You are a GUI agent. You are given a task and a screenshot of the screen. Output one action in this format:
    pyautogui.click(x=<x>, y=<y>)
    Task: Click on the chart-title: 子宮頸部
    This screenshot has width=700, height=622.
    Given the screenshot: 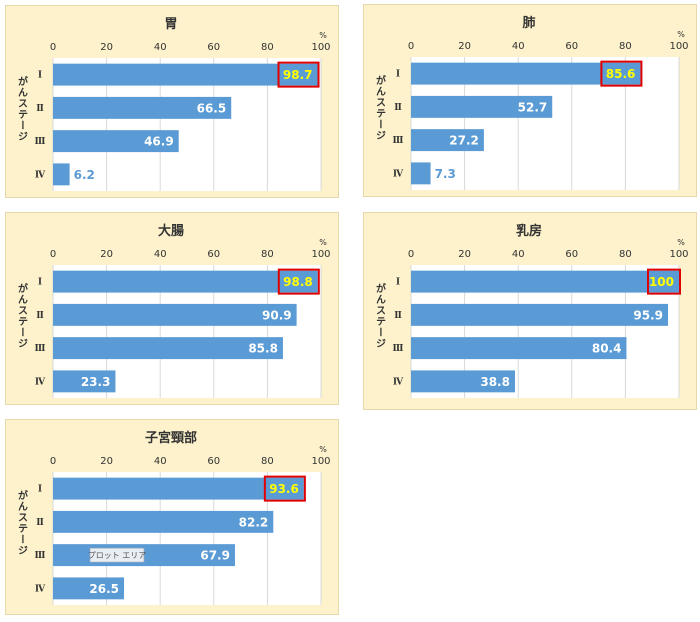 What is the action you would take?
    pyautogui.click(x=171, y=438)
    